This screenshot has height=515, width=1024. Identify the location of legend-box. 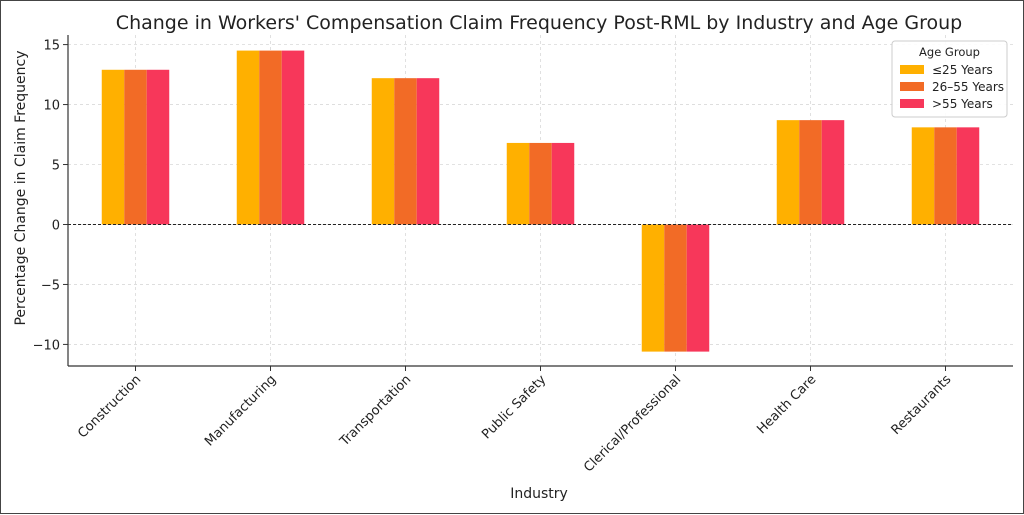
(949, 79).